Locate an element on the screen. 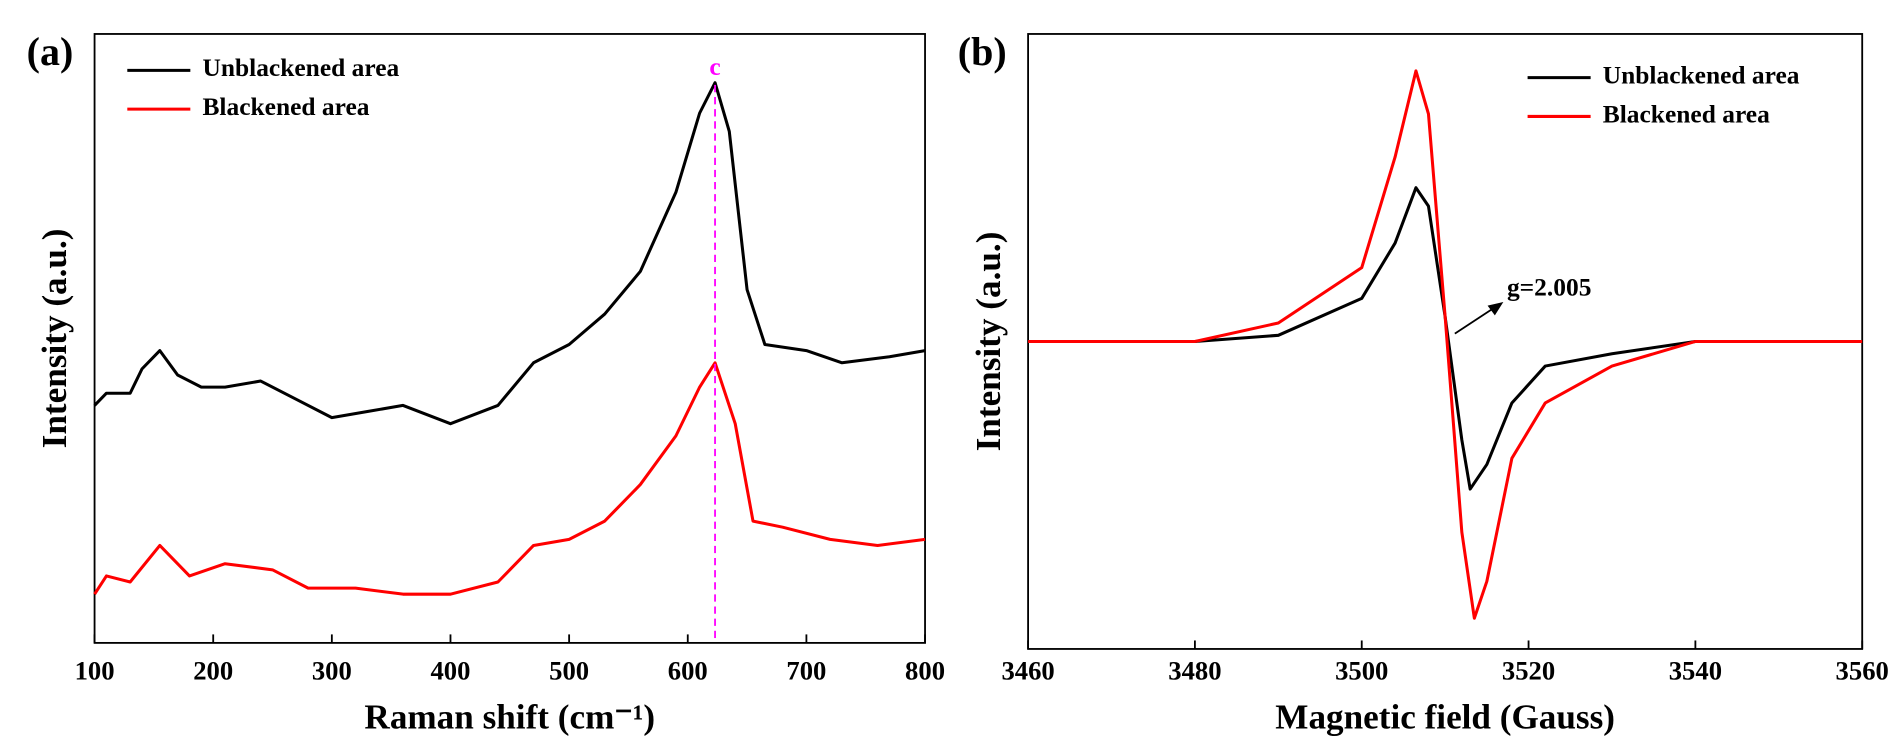  x-tick-label: 300 is located at coordinates (332, 670).